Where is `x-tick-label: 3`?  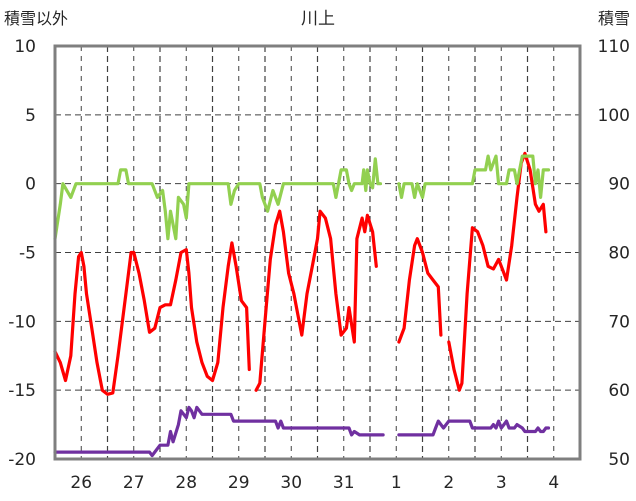 x-tick-label: 3 is located at coordinates (501, 483).